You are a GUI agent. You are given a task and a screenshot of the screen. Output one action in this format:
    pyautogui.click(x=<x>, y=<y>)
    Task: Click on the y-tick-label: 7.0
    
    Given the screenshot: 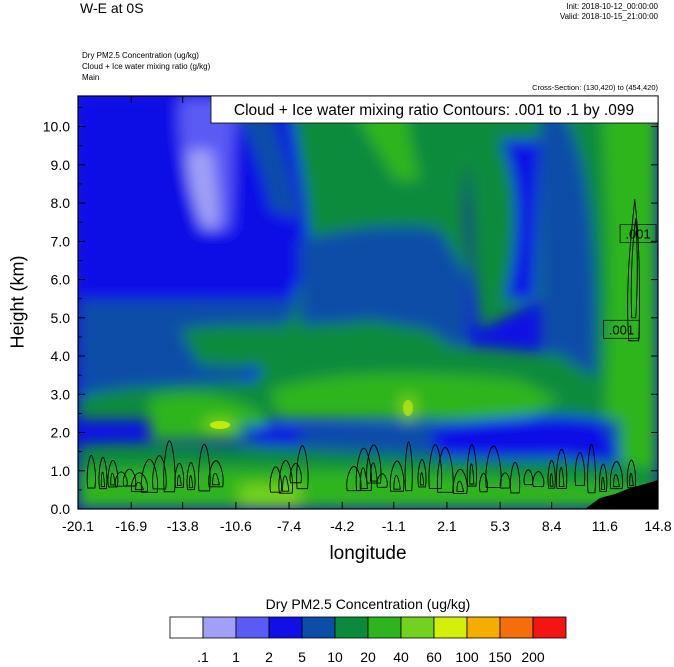 What is the action you would take?
    pyautogui.click(x=61, y=241)
    